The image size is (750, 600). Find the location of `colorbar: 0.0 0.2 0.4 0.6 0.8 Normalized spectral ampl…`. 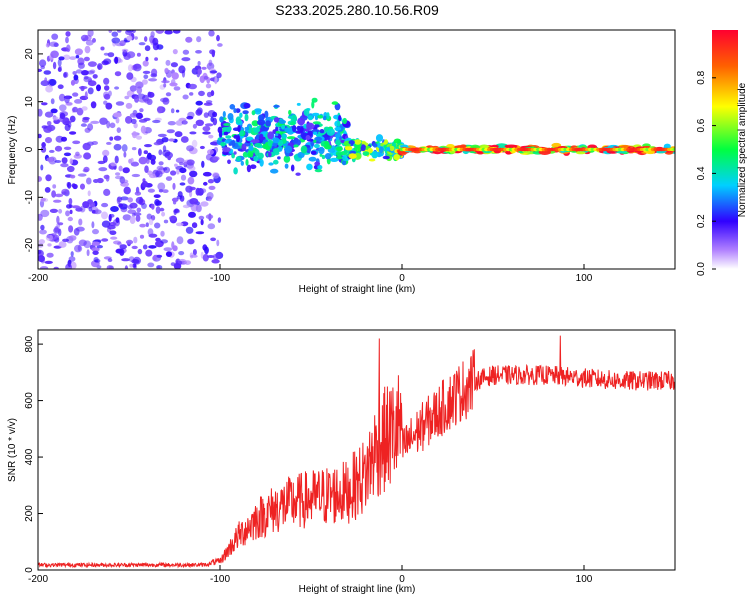

colorbar: 0.0 0.2 0.4 0.6 0.8 Normalized spectral ampl… is located at coordinates (722, 153).